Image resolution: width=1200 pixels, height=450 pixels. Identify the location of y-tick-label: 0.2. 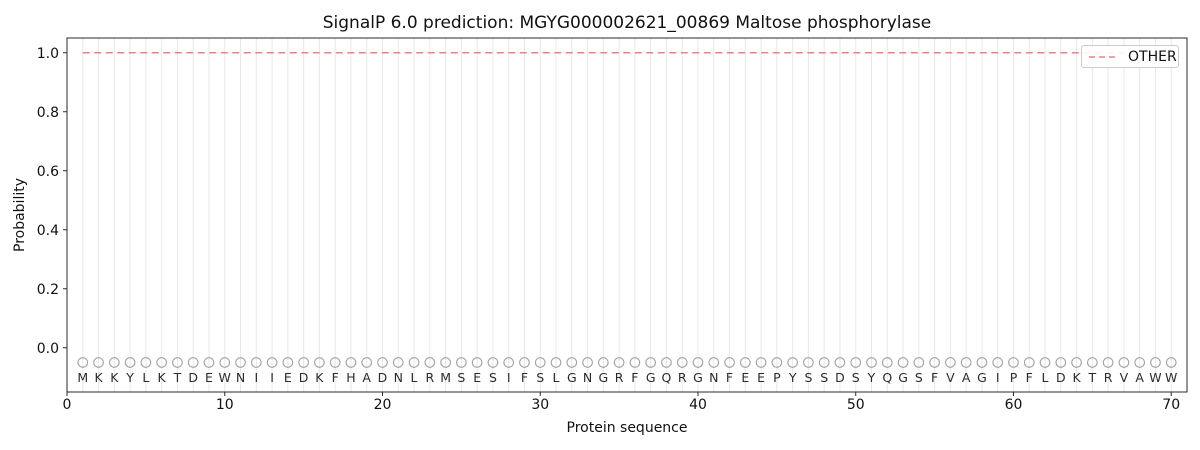
(48, 290).